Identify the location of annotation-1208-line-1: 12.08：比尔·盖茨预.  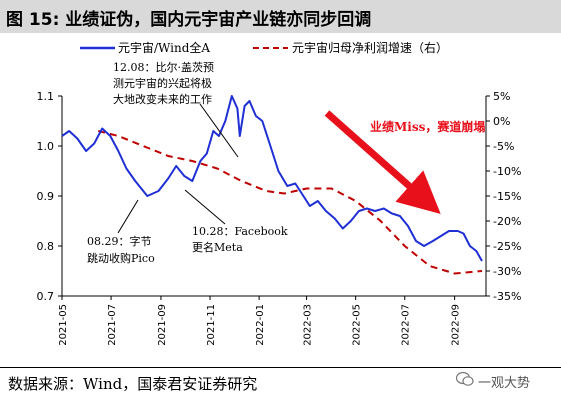
(163, 67).